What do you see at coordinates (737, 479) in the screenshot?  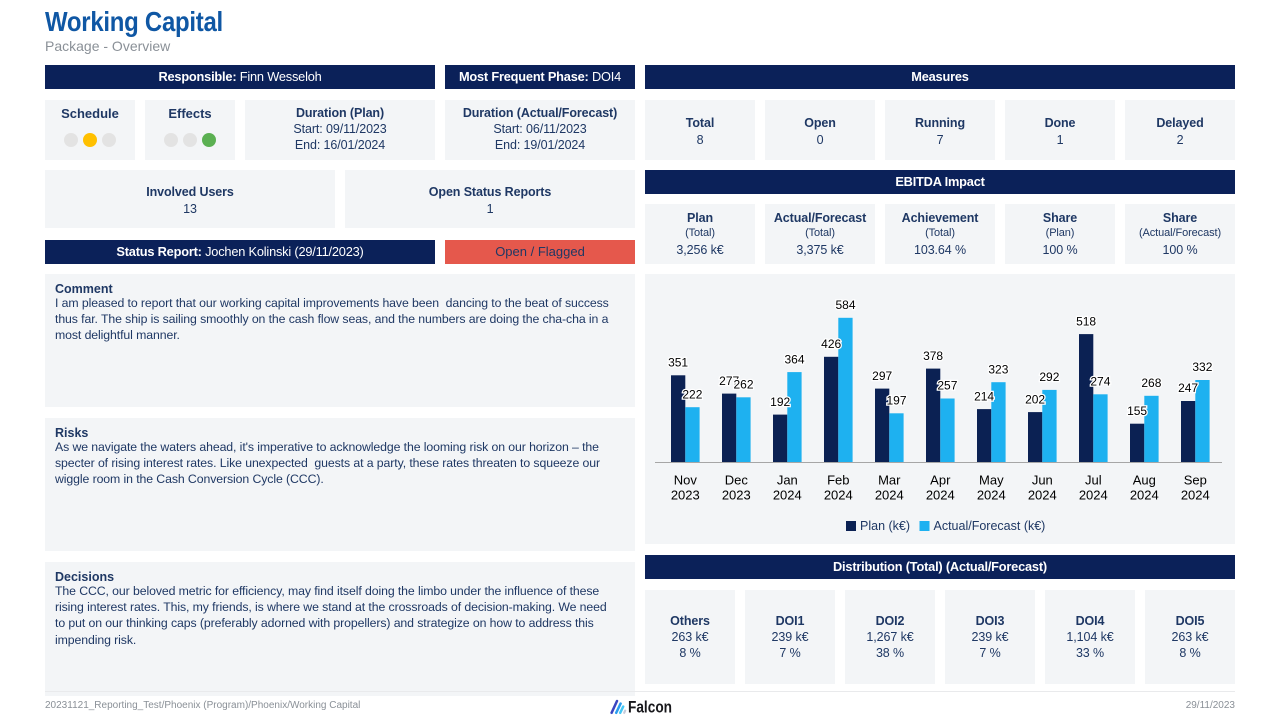 I see `svg-text: Dec` at bounding box center [737, 479].